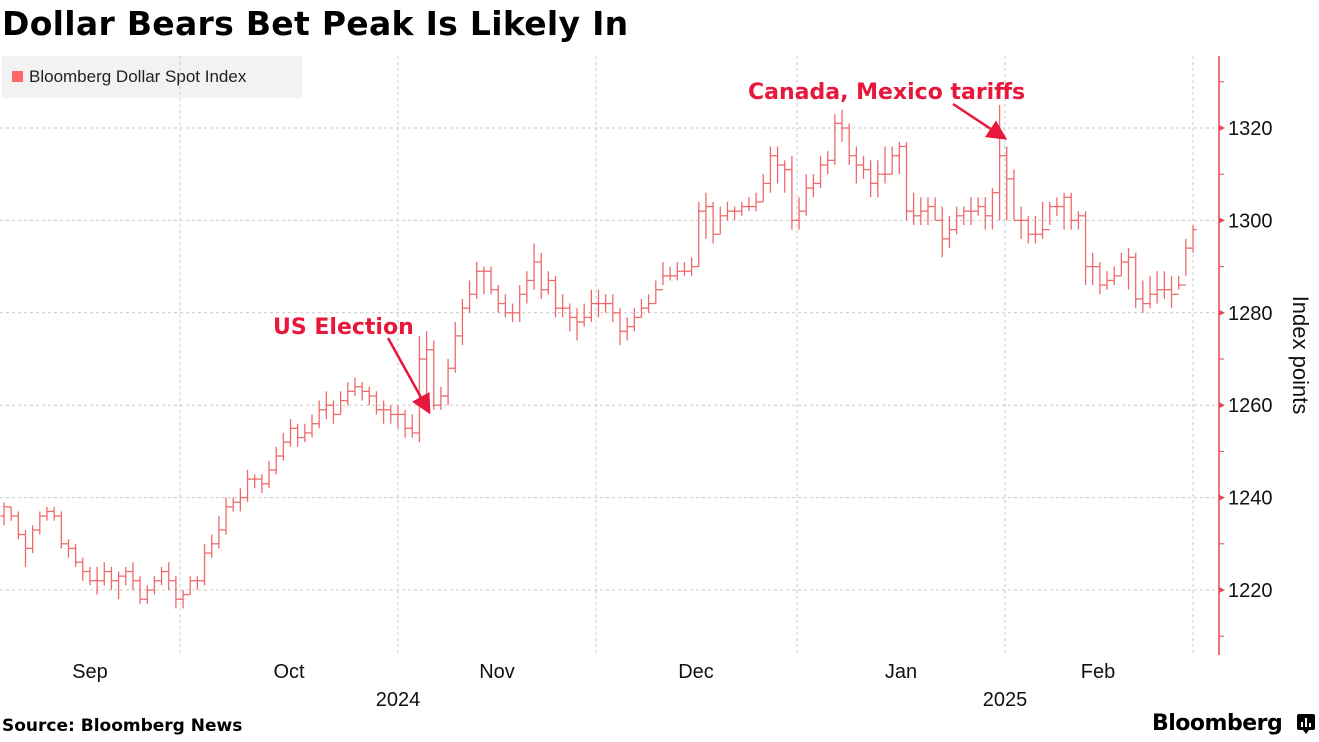 This screenshot has width=1319, height=742. Describe the element at coordinates (1098, 672) in the screenshot. I see `x-tick-label: Feb` at that location.